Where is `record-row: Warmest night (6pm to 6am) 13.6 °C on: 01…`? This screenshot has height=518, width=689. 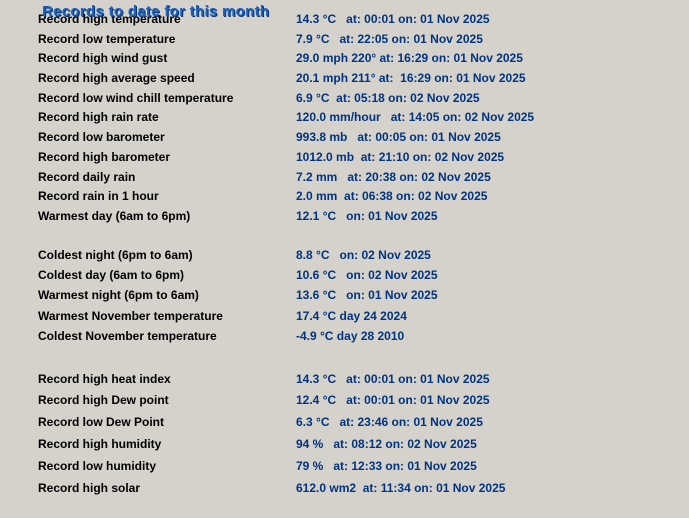 record-row: Warmest night (6pm to 6am) 13.6 °C on: 01… is located at coordinates (344, 295).